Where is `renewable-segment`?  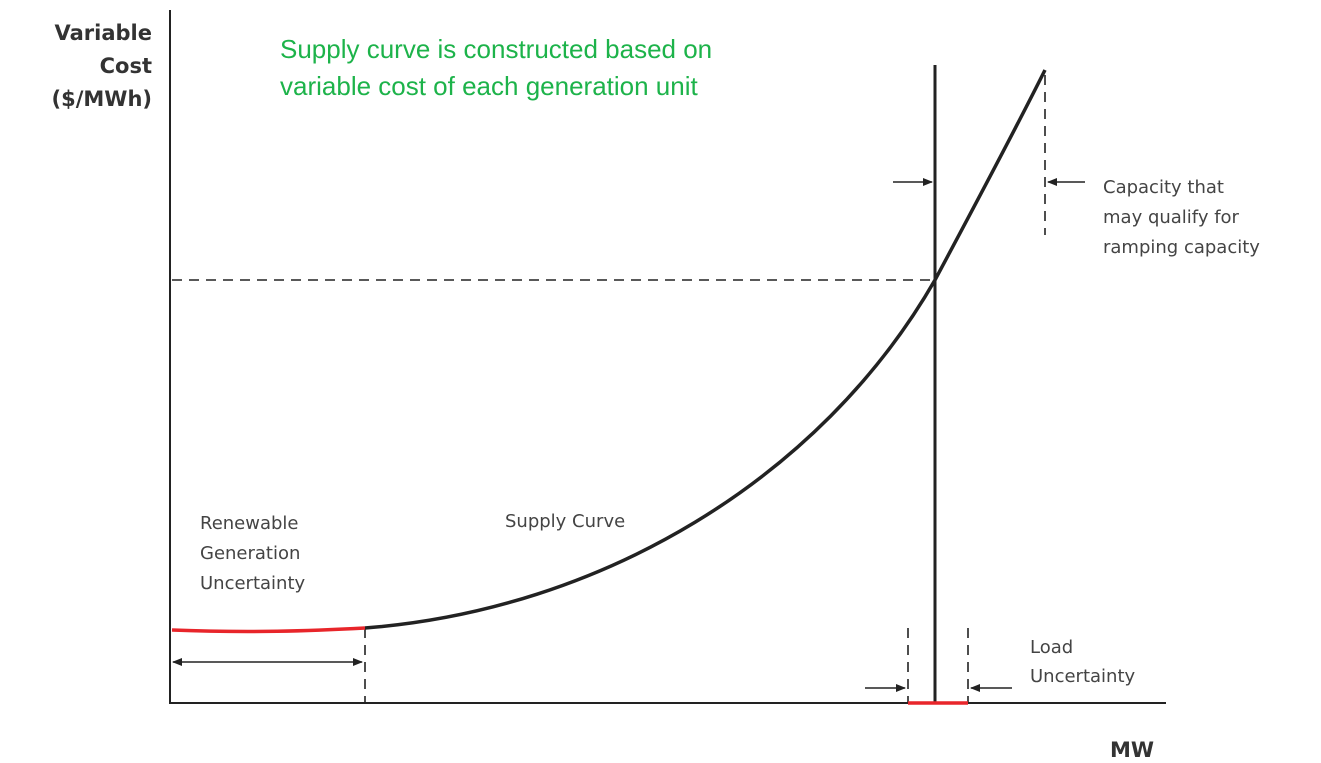 renewable-segment is located at coordinates (268, 630).